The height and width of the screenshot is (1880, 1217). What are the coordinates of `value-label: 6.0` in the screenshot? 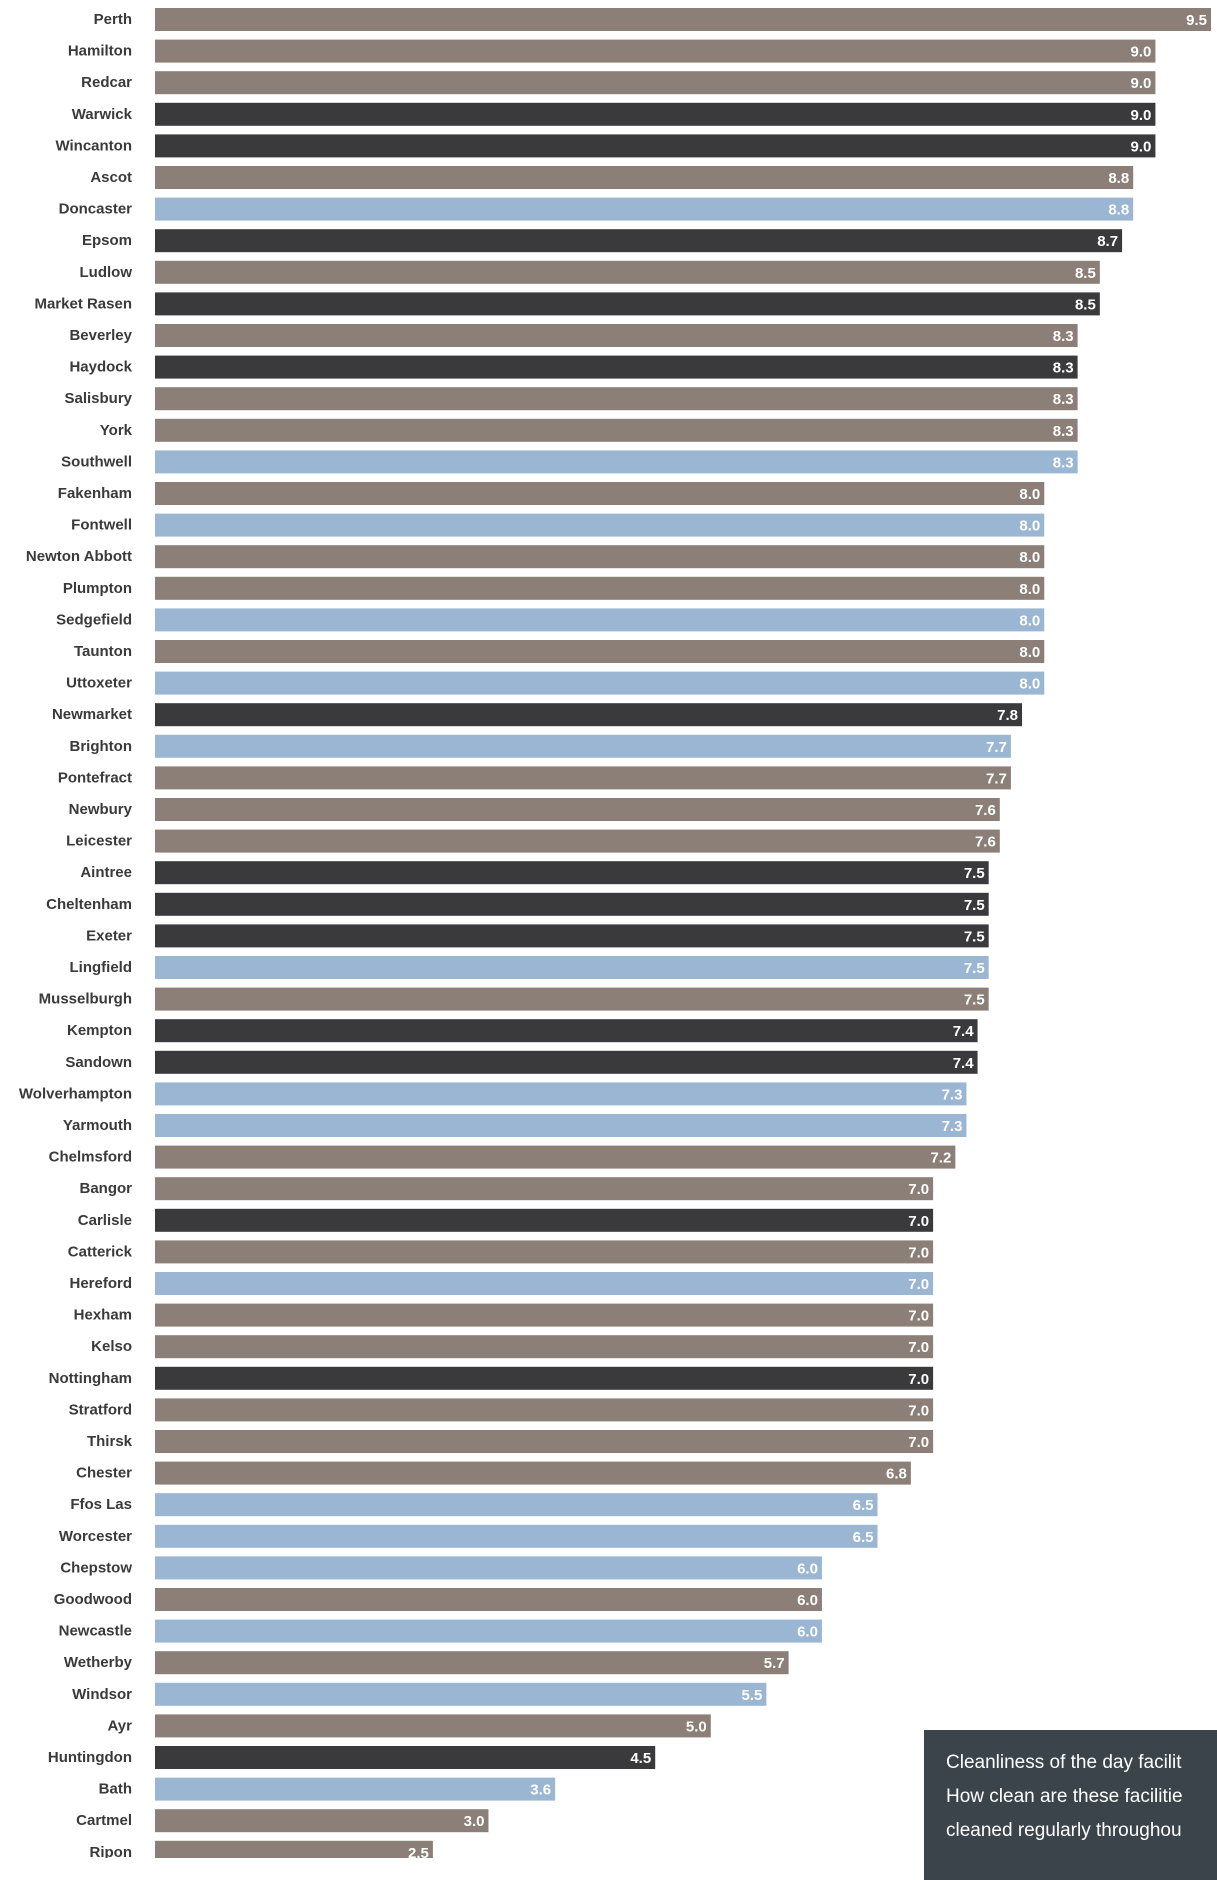 It's located at (807, 1568).